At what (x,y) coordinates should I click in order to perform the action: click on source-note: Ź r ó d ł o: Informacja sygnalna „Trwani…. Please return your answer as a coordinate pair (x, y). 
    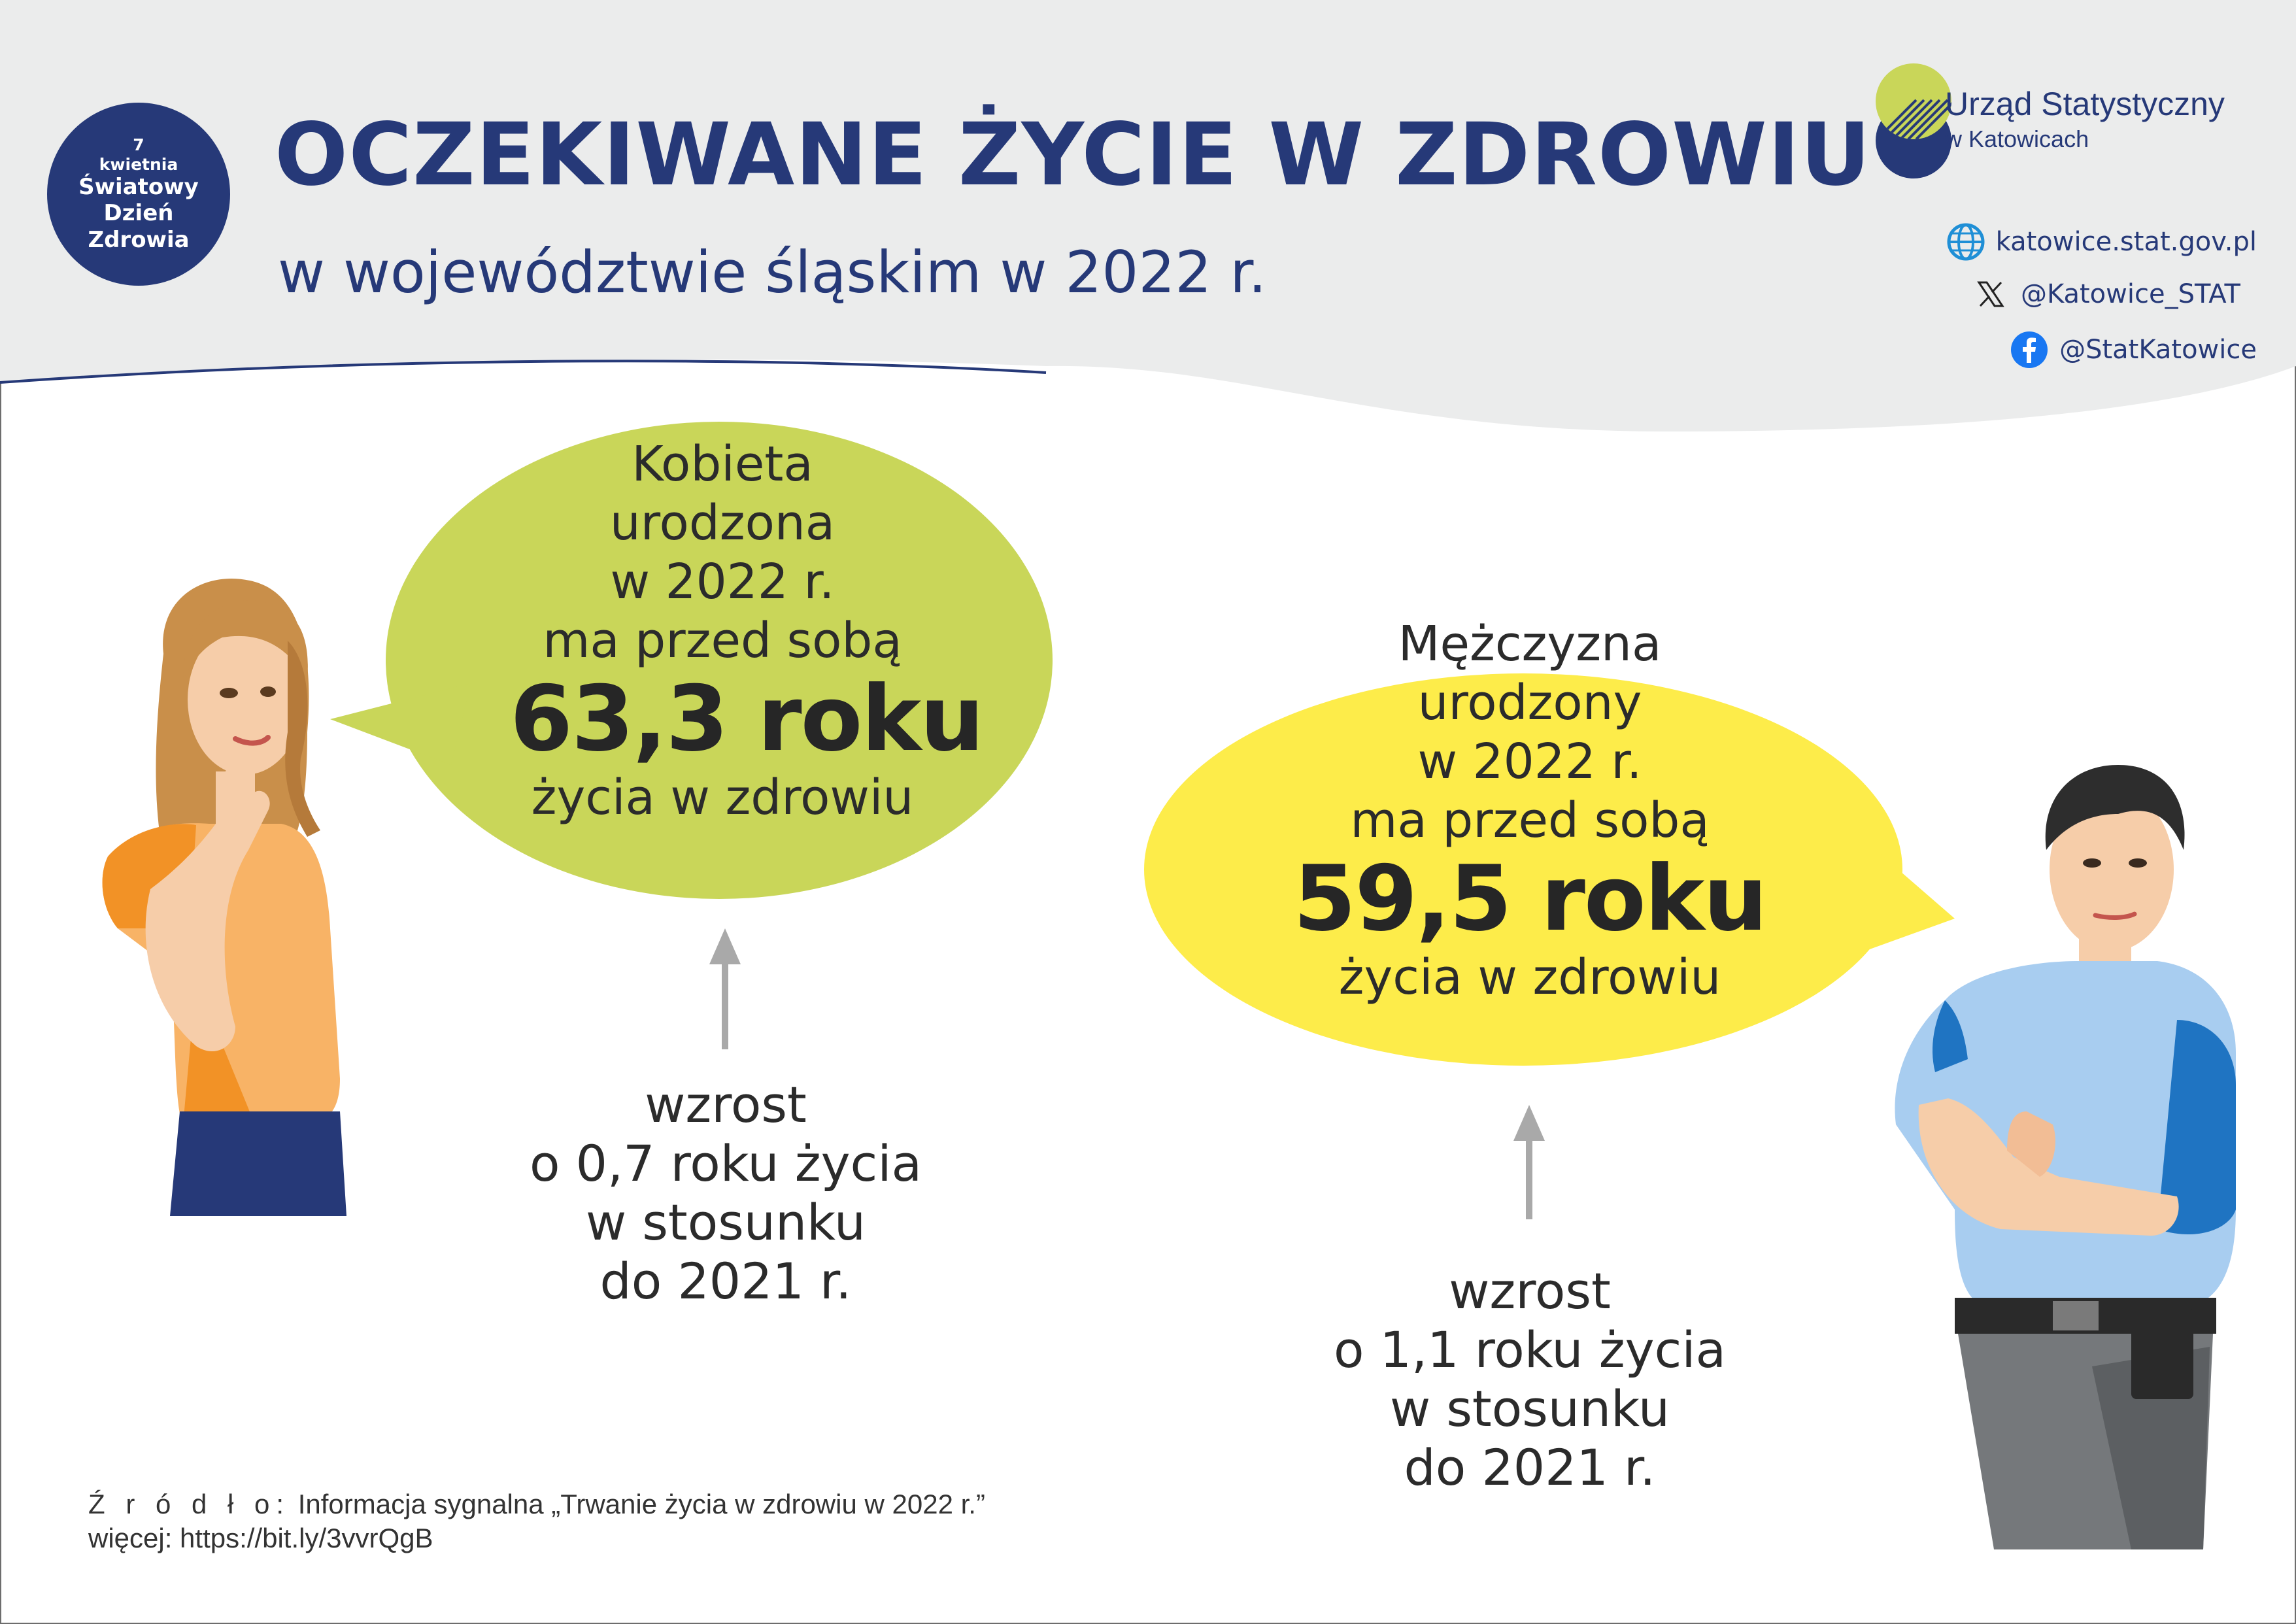
    Looking at the image, I should click on (536, 1521).